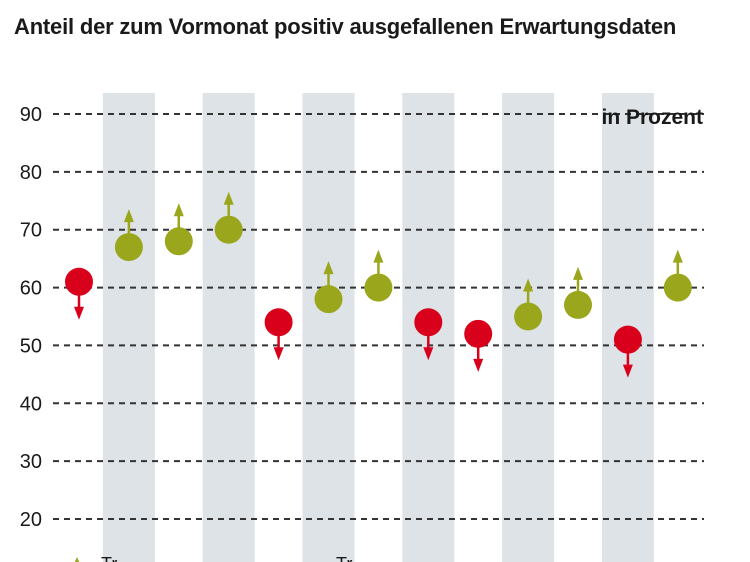  I want to click on y-tick-label: 70, so click(31, 231).